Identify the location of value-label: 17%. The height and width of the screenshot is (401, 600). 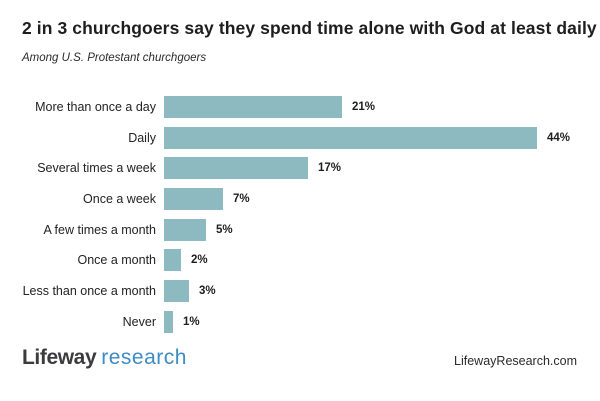
(330, 168).